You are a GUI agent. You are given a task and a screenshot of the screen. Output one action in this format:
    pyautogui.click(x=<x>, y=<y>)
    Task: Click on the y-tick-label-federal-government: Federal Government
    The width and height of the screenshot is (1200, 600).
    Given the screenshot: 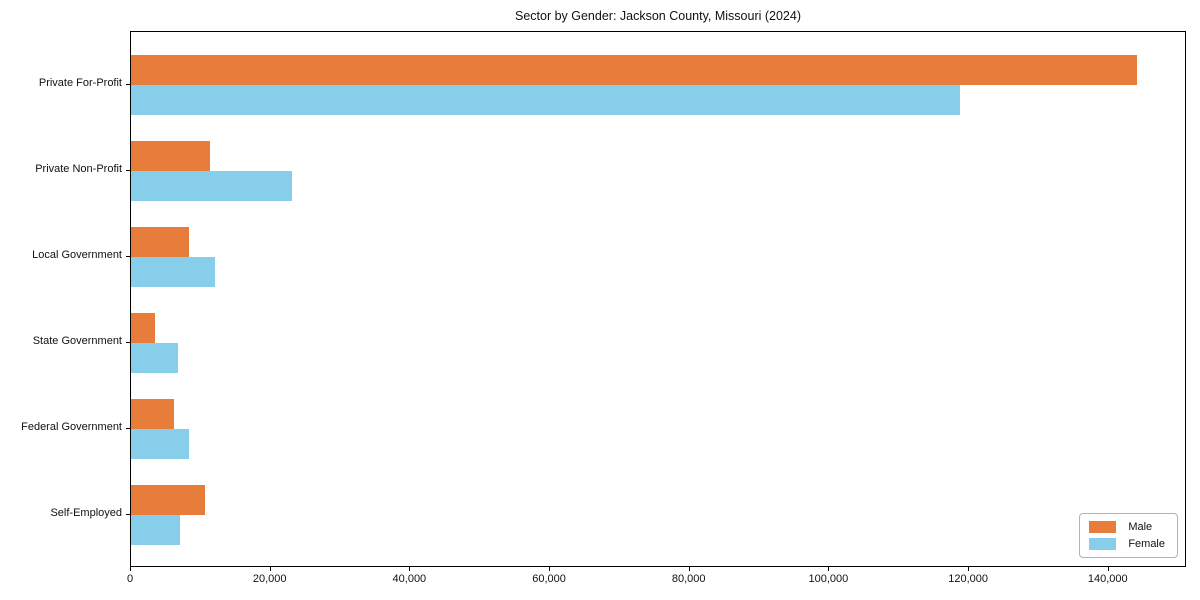 What is the action you would take?
    pyautogui.click(x=71, y=427)
    